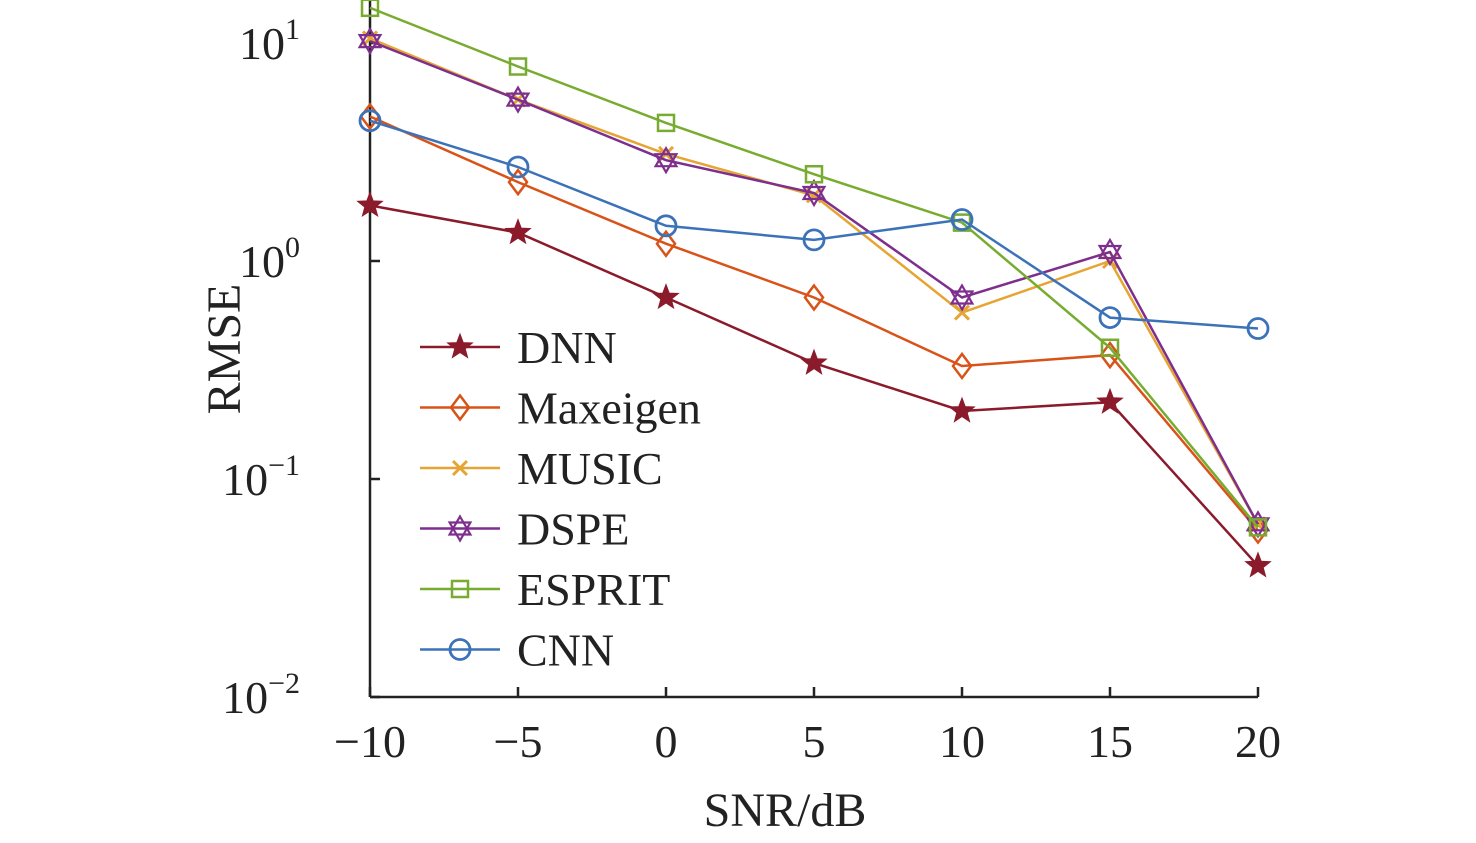  I want to click on legend-item-cnn: CNN, so click(517, 650).